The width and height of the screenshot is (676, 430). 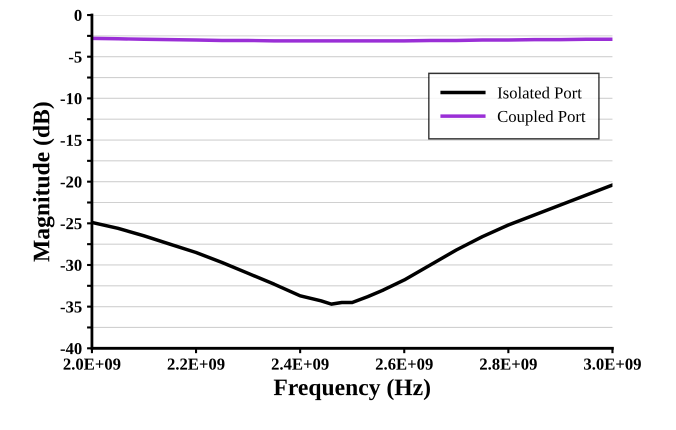 What do you see at coordinates (404, 364) in the screenshot?
I see `x-tick-label: 2.6E+09` at bounding box center [404, 364].